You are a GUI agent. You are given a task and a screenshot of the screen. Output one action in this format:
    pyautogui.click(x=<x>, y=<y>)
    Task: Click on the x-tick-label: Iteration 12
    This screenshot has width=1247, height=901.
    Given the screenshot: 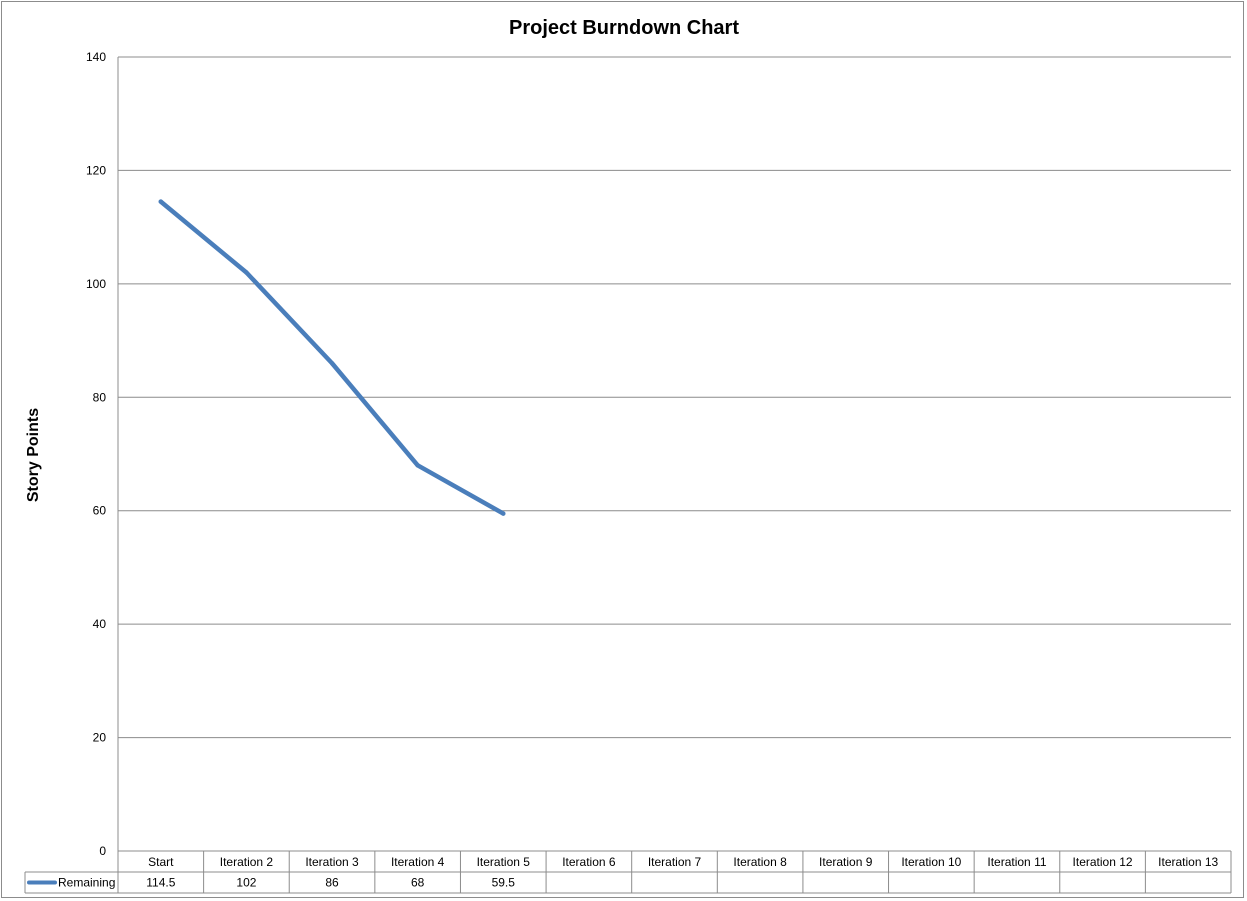 What is the action you would take?
    pyautogui.click(x=1103, y=862)
    